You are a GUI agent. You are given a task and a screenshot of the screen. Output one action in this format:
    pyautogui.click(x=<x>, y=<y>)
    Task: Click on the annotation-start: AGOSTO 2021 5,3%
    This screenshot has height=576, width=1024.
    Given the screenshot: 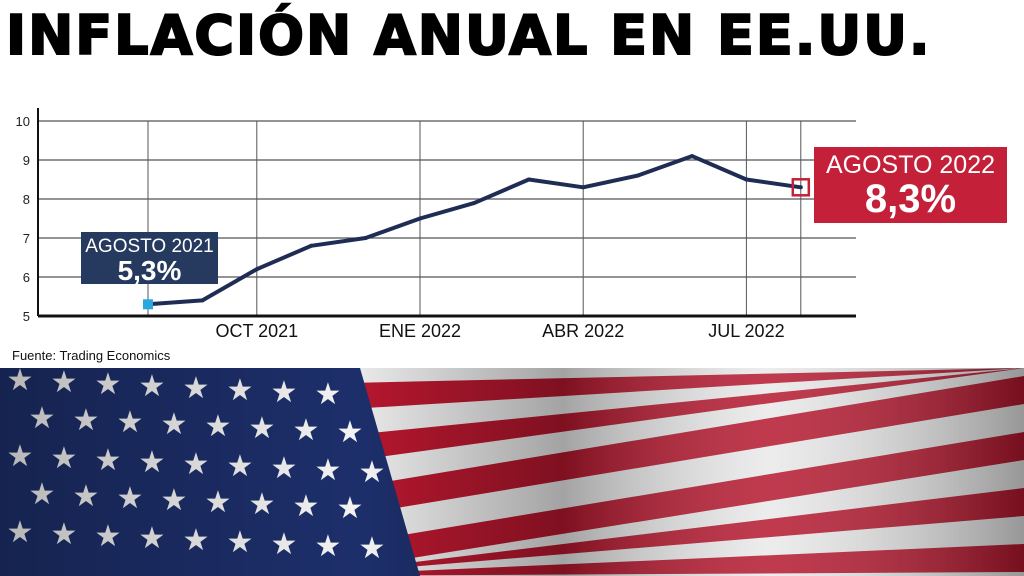 What is the action you would take?
    pyautogui.click(x=149, y=259)
    